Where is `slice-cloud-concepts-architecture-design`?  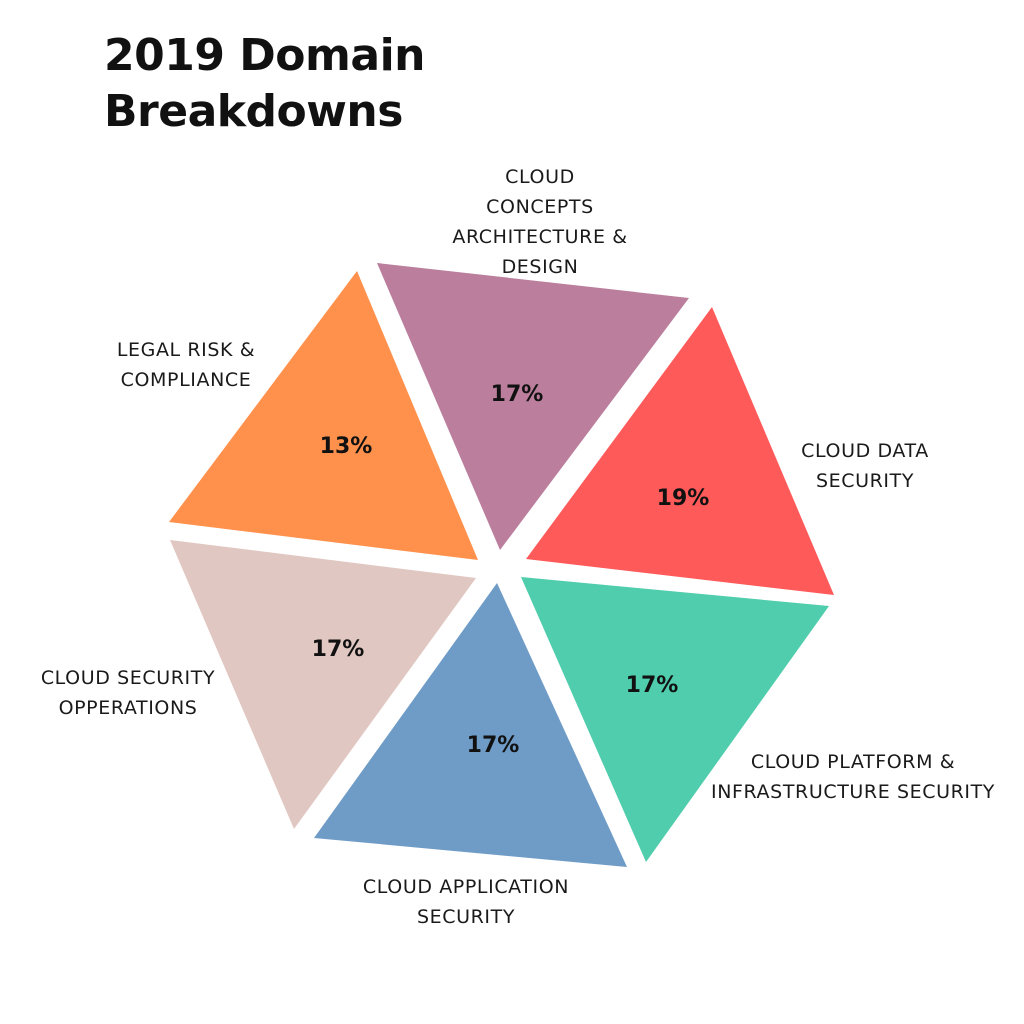 slice-cloud-concepts-architecture-design is located at coordinates (533, 406).